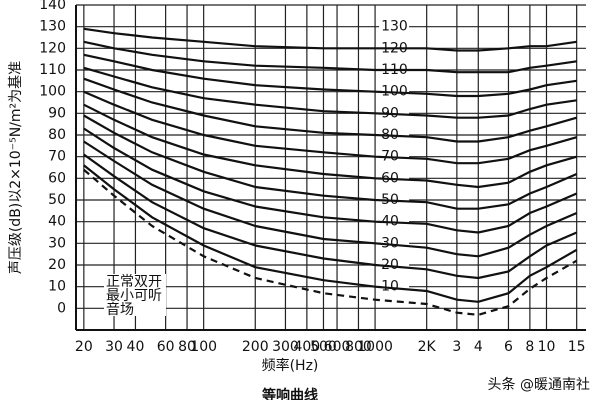 The image size is (600, 400). What do you see at coordinates (547, 347) in the screenshot?
I see `x-tick-label: 10` at bounding box center [547, 347].